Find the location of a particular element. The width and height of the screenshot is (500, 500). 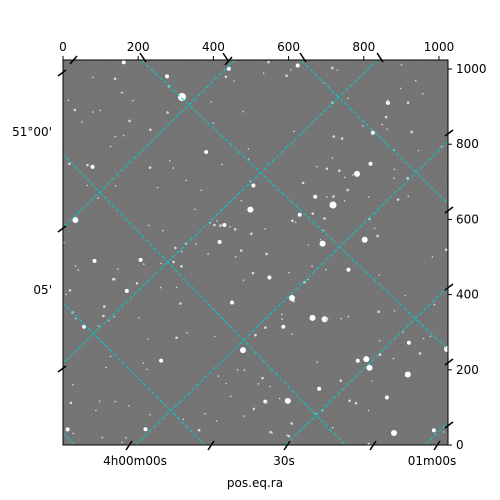

dec-tick-label-2: 05' is located at coordinates (42, 290).